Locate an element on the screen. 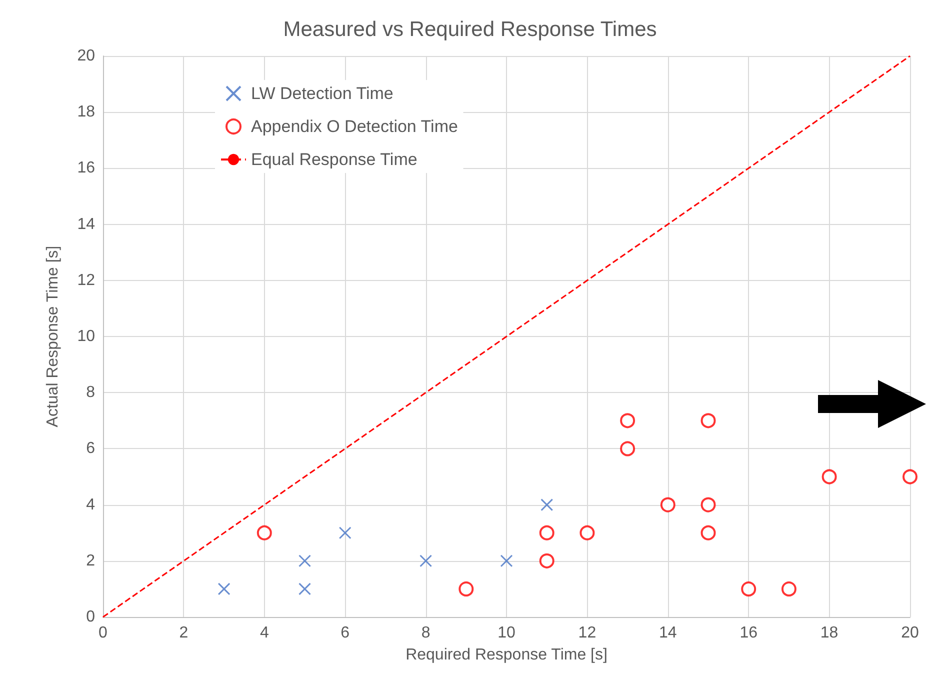 The height and width of the screenshot is (677, 940). x-tick-label: 12 is located at coordinates (587, 633).